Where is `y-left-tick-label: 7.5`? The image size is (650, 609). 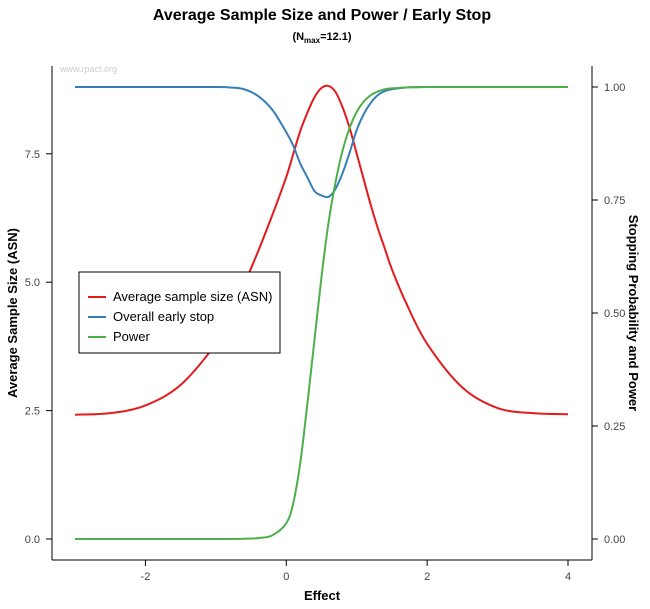 y-left-tick-label: 7.5 is located at coordinates (32, 155).